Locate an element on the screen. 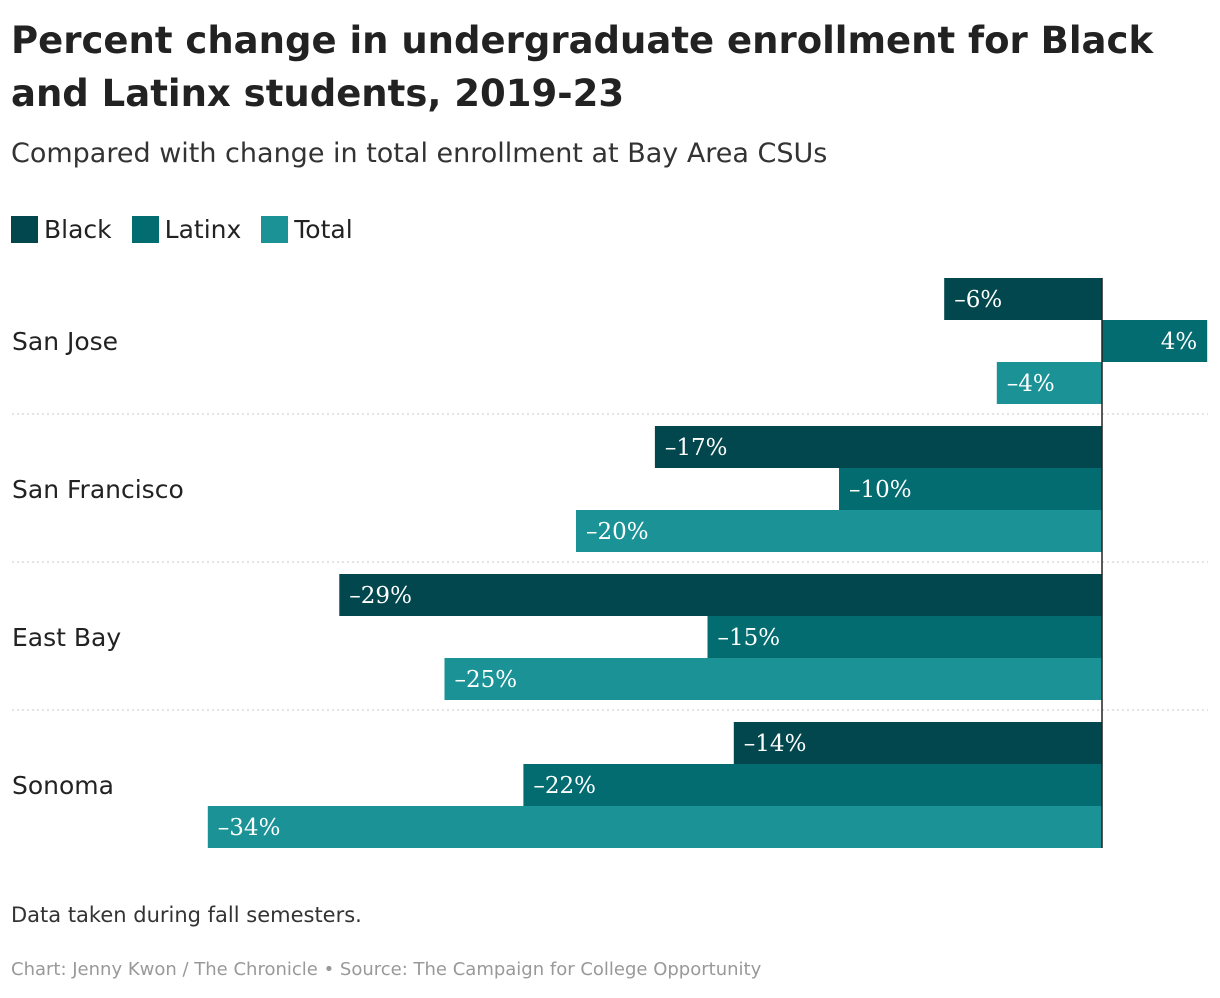 The image size is (1220, 998). bar-east-bay-total is located at coordinates (773, 679).